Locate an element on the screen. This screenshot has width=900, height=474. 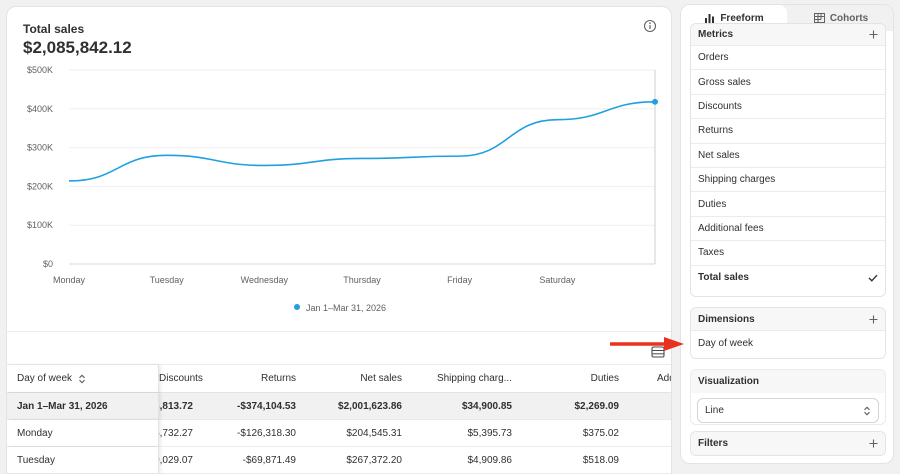
cell-shipping: $4,909.86 is located at coordinates (490, 460).